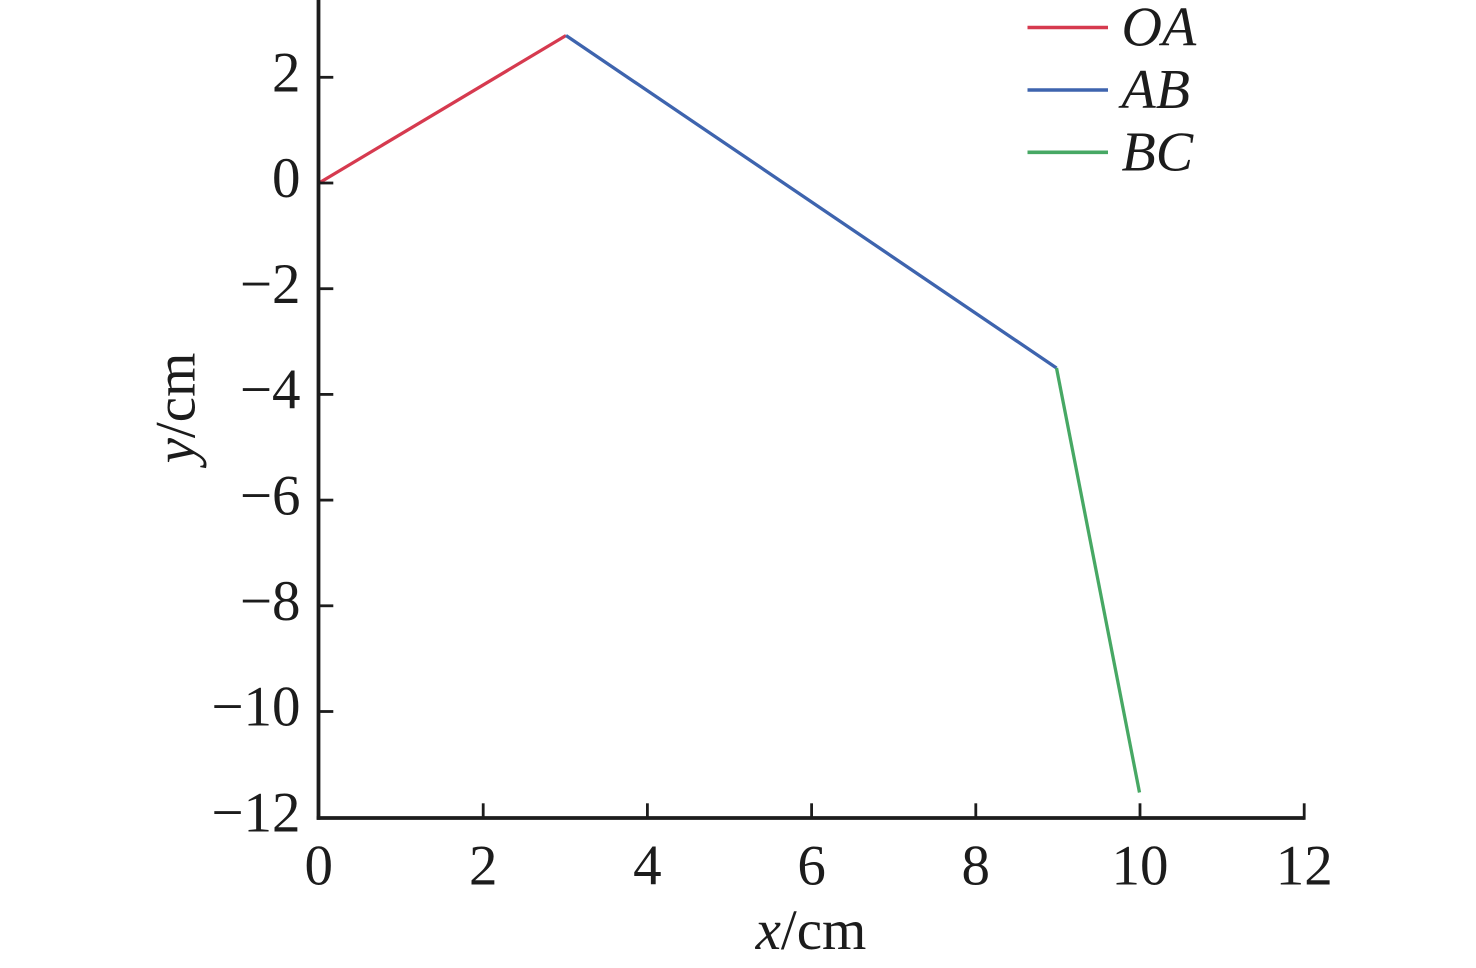 The image size is (1476, 968). Describe the element at coordinates (976, 866) in the screenshot. I see `svg-text: 8` at that location.